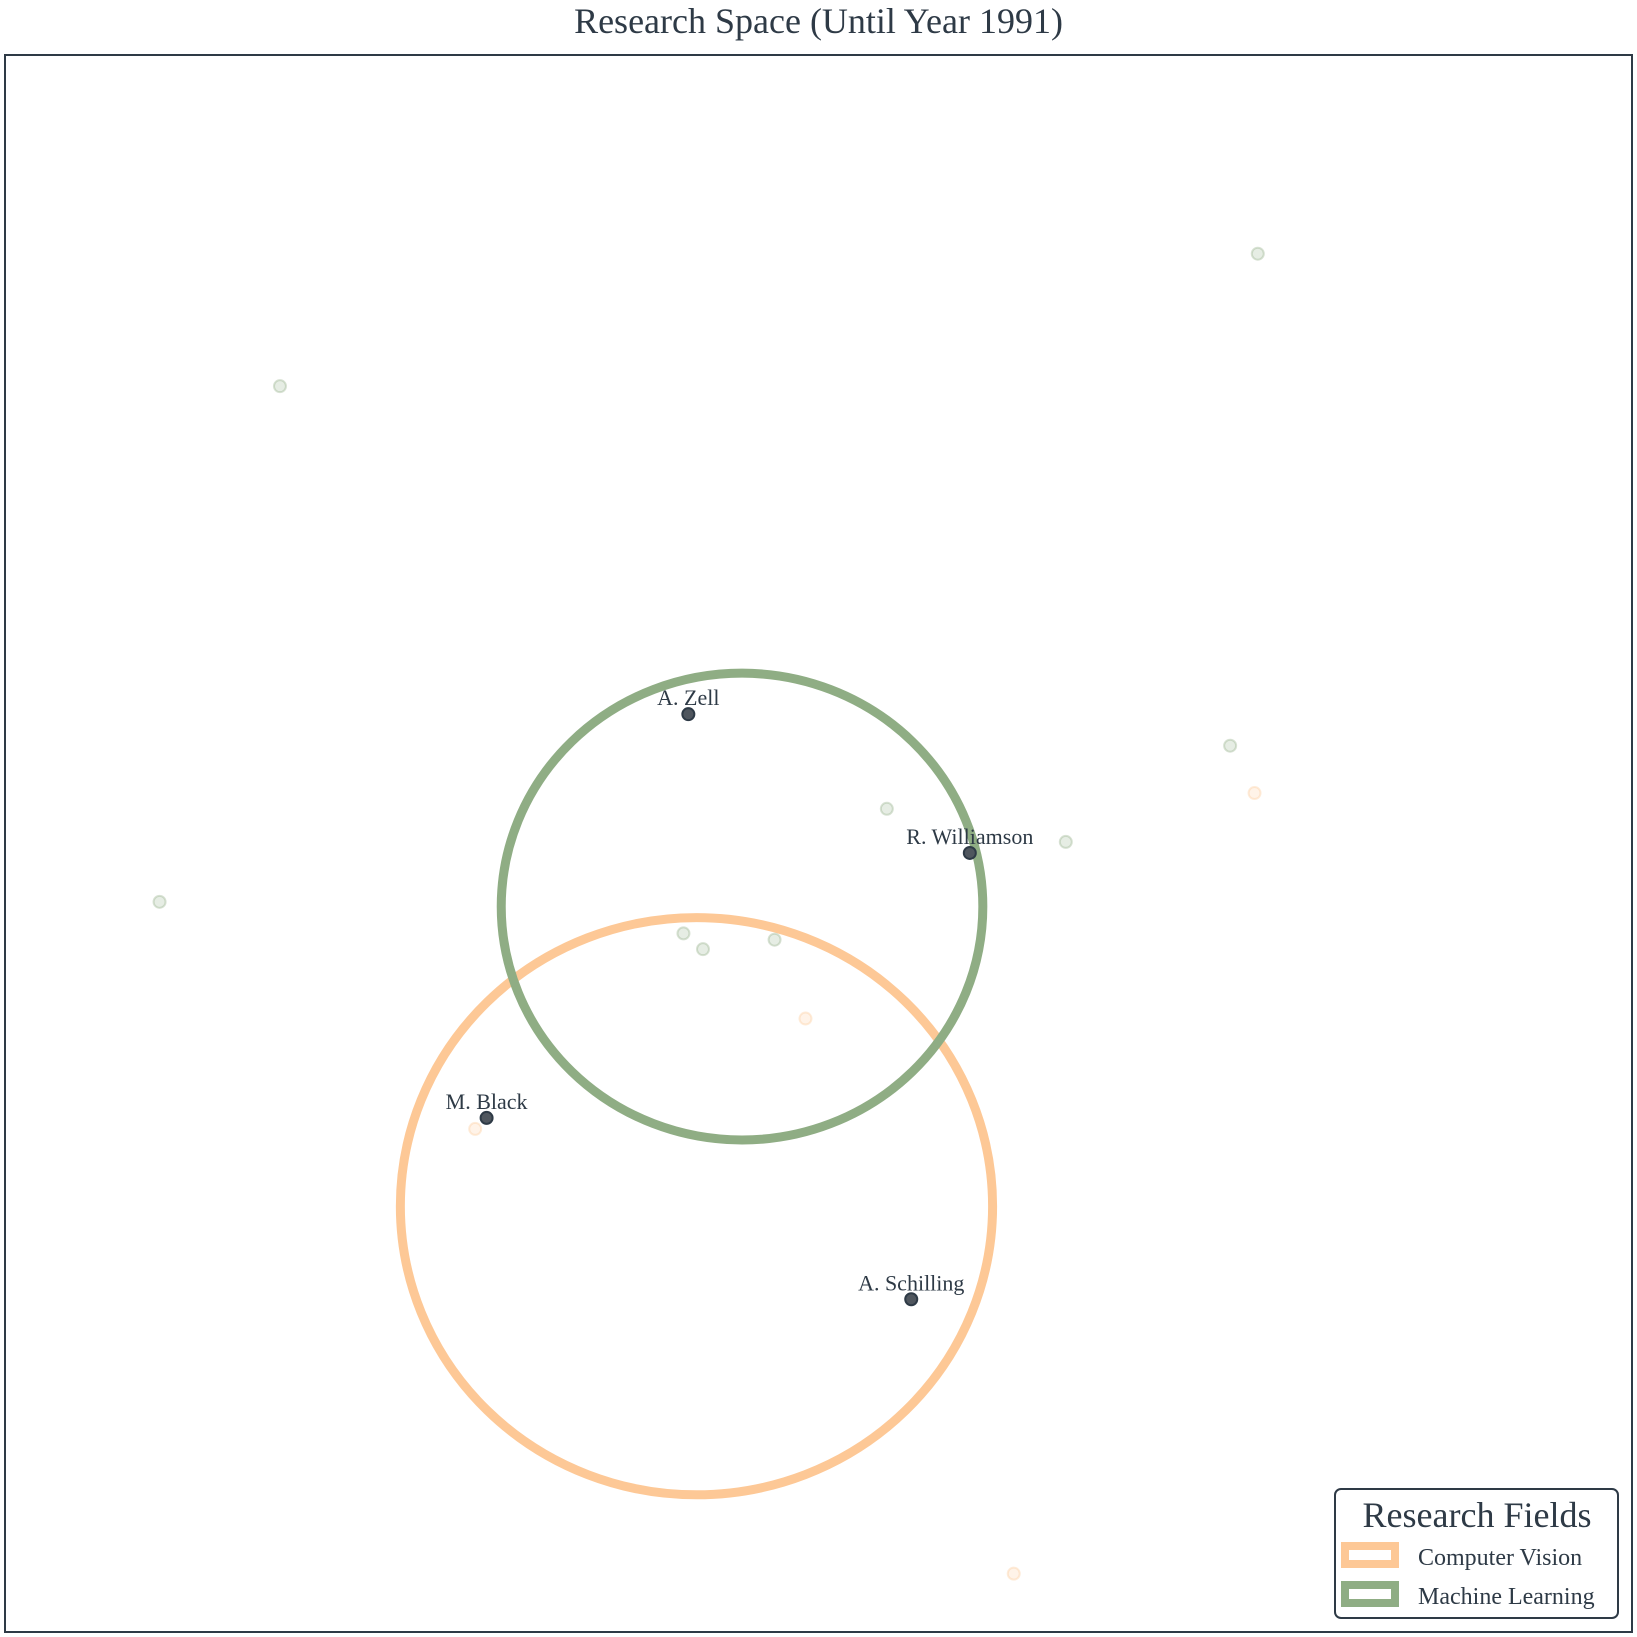 Image resolution: width=1637 pixels, height=1637 pixels. Describe the element at coordinates (969, 836) in the screenshot. I see `point-label-r-williamson: R. Williamson` at that location.